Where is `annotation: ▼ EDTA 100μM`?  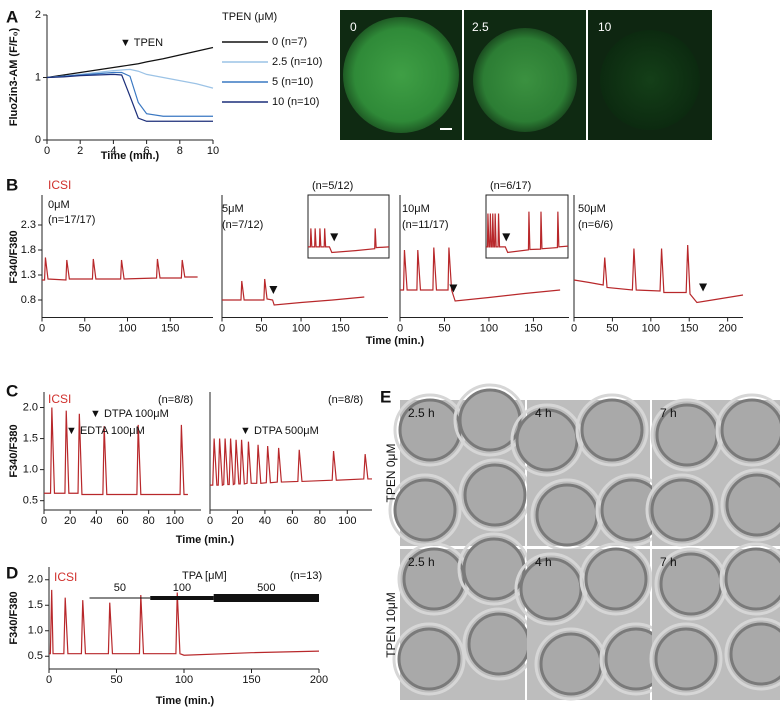
annotation: ▼ EDTA 100μM is located at coordinates (105, 431).